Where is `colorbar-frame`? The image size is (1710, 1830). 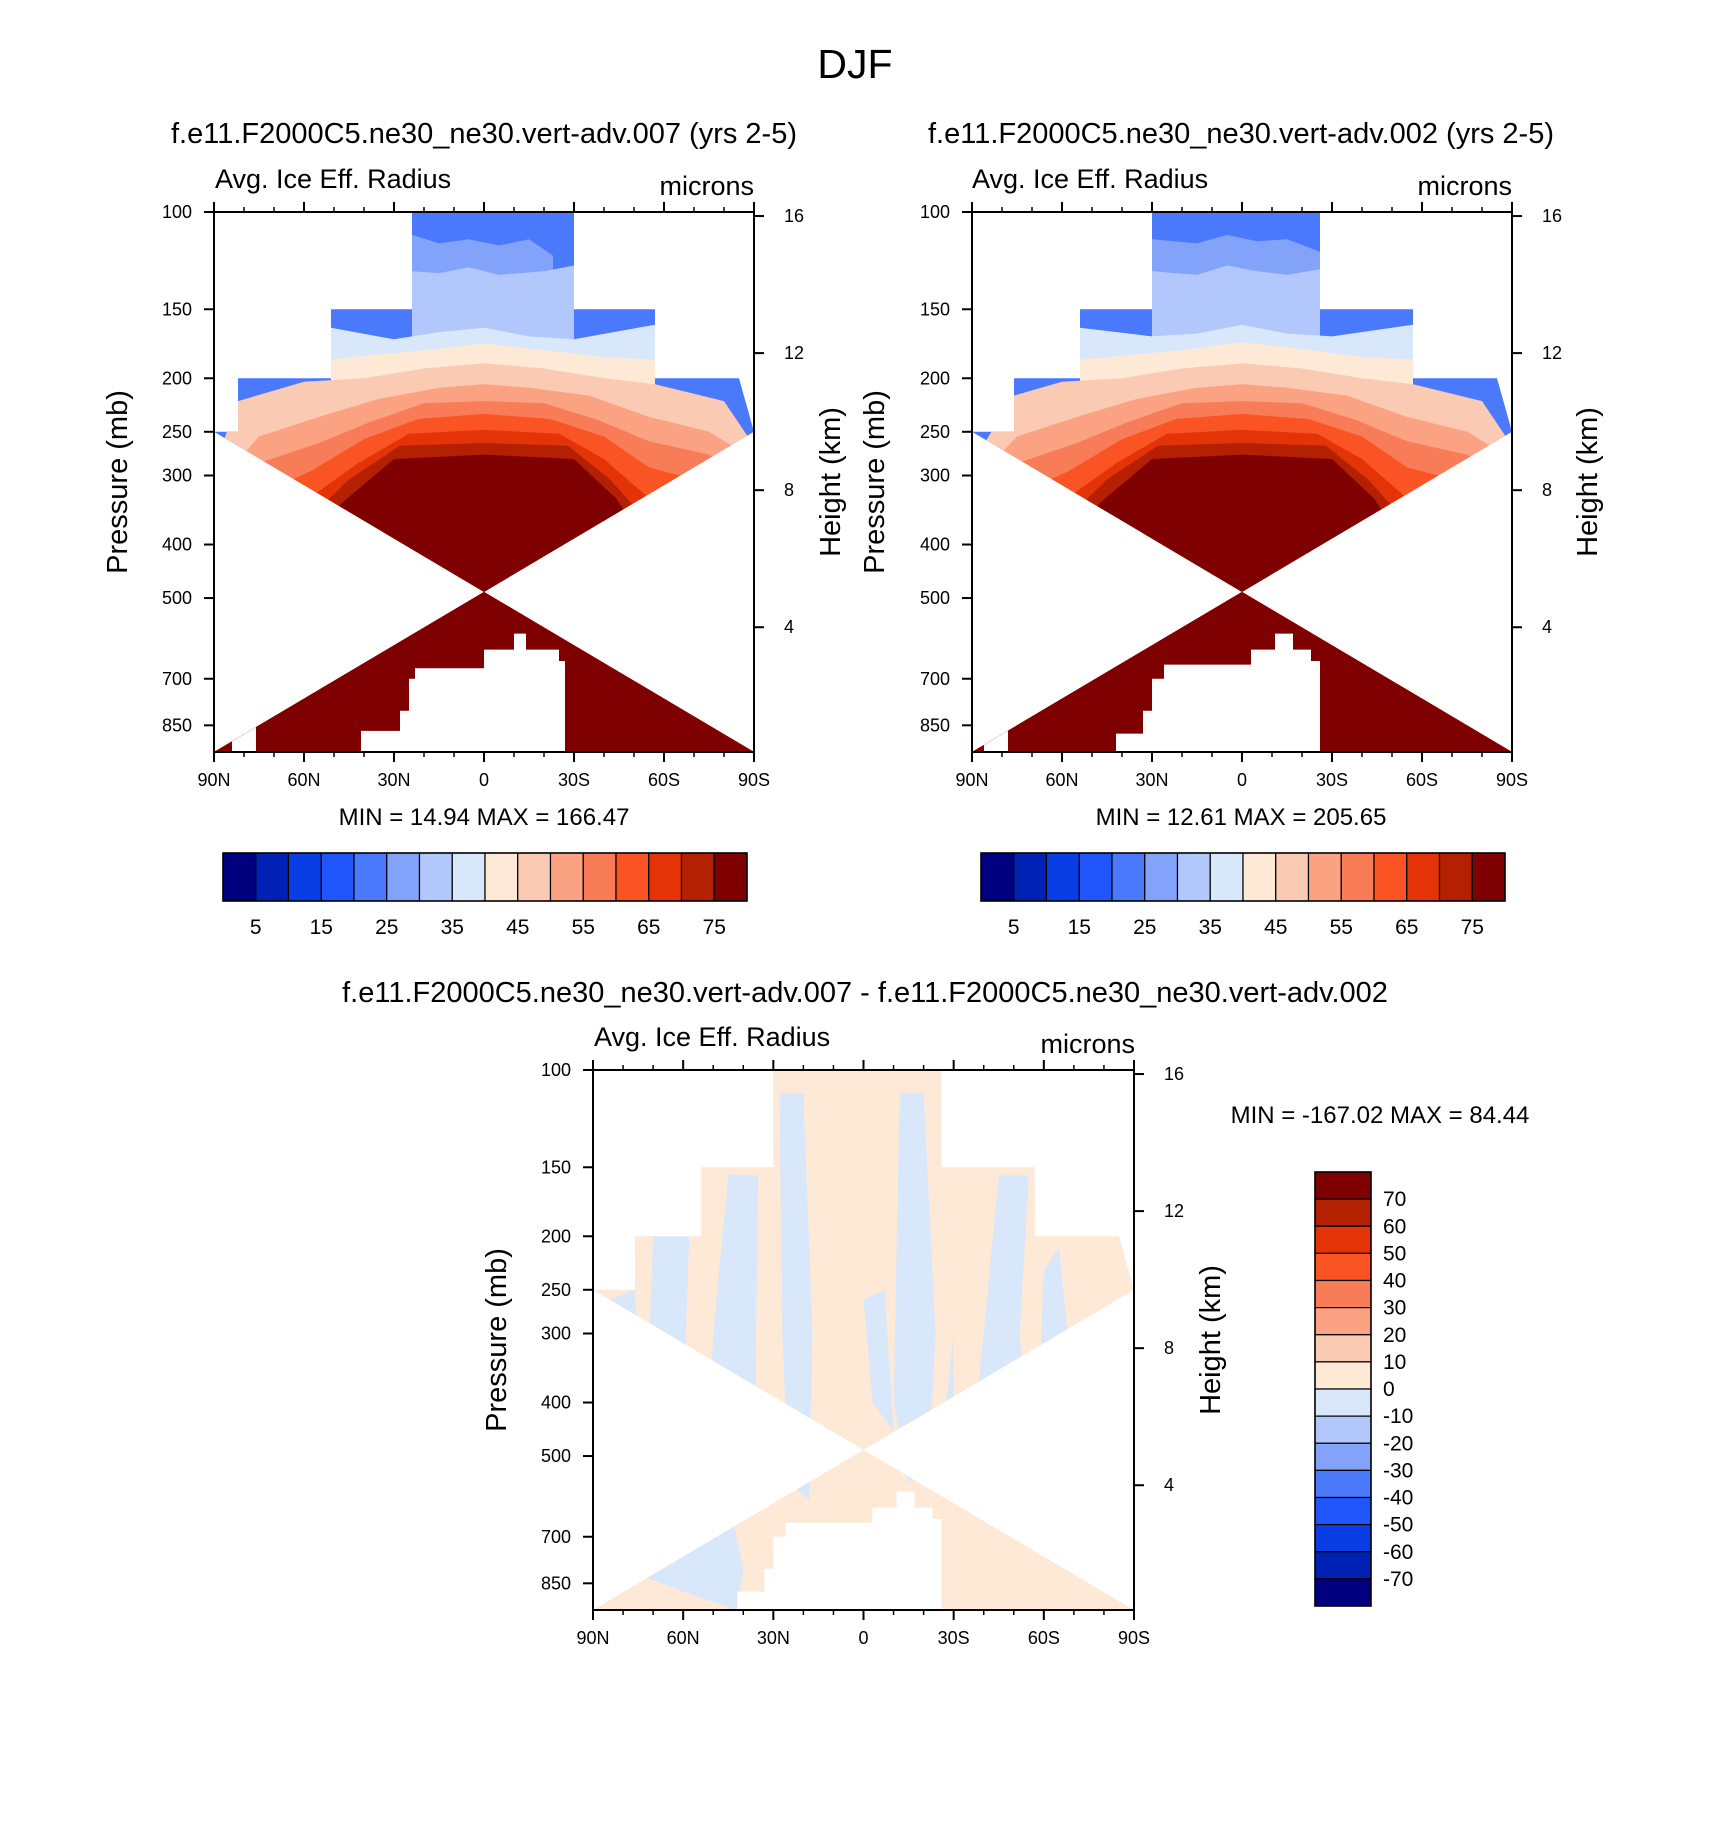 colorbar-frame is located at coordinates (1243, 877).